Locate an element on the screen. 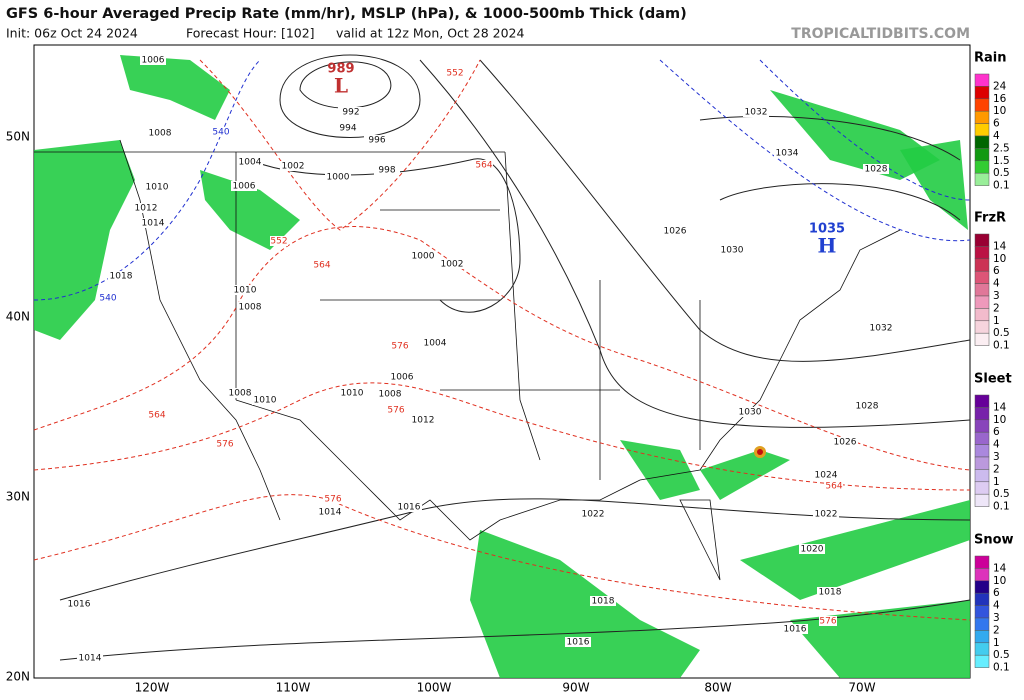  isobar-label: 1024 is located at coordinates (826, 476).